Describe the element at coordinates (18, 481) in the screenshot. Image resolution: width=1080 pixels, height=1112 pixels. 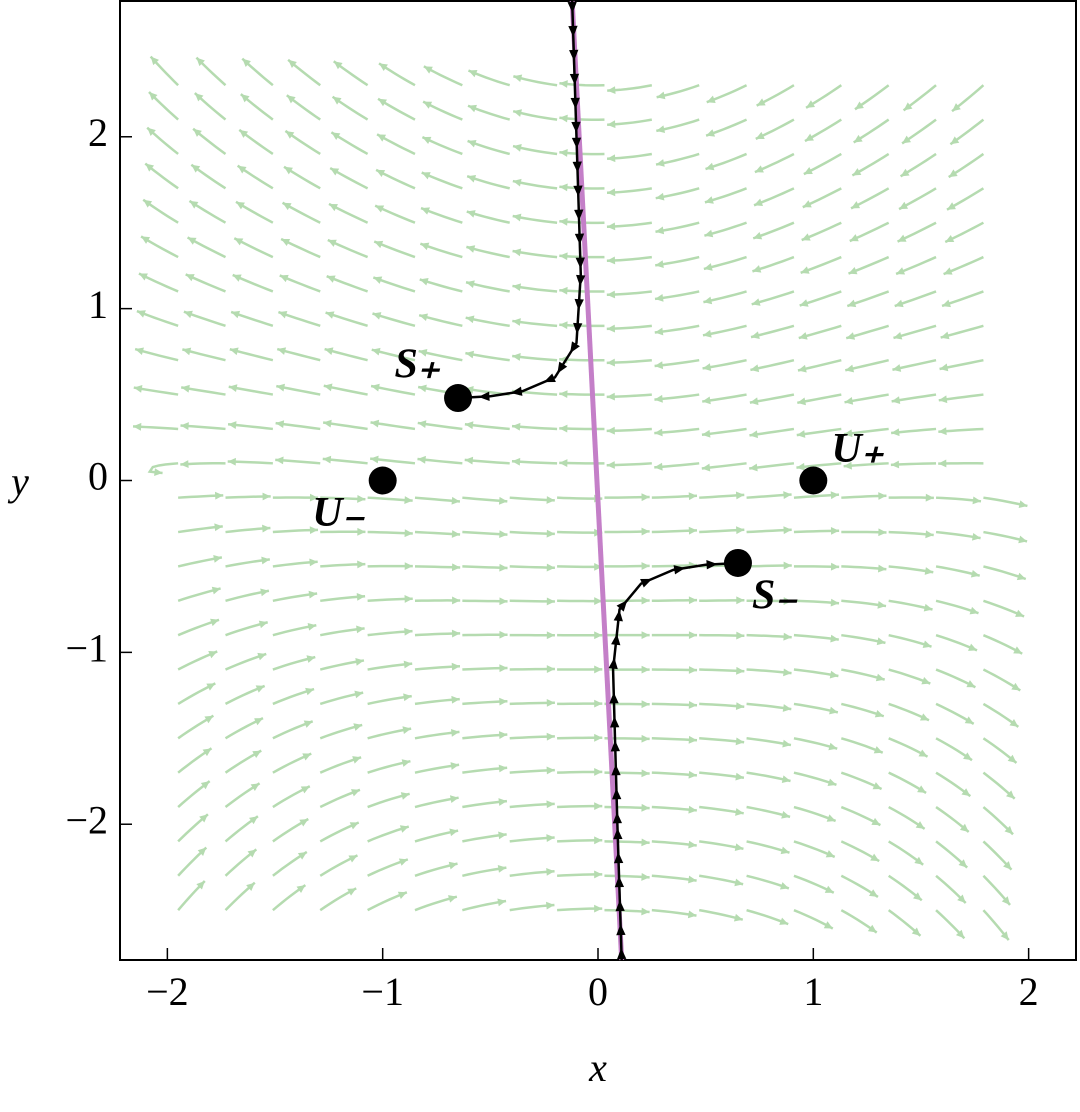
I see `y-axis-label: y` at that location.